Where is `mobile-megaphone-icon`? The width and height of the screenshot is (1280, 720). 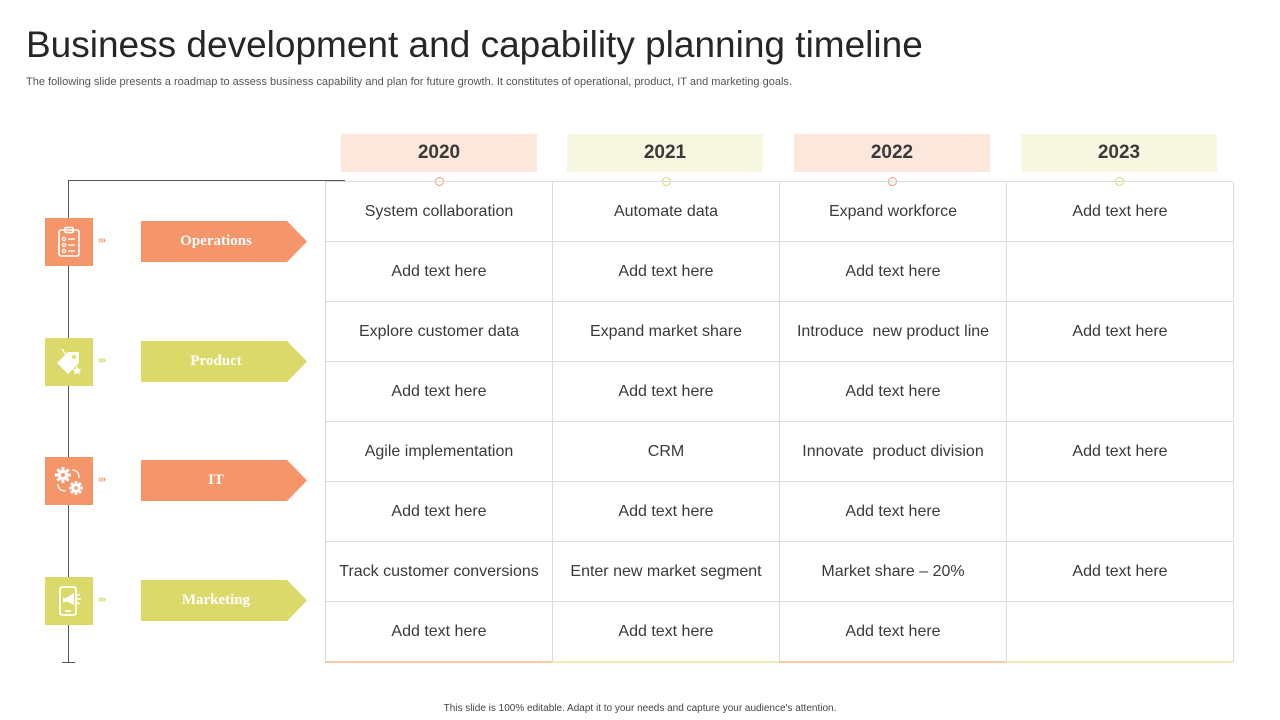
mobile-megaphone-icon is located at coordinates (70, 601).